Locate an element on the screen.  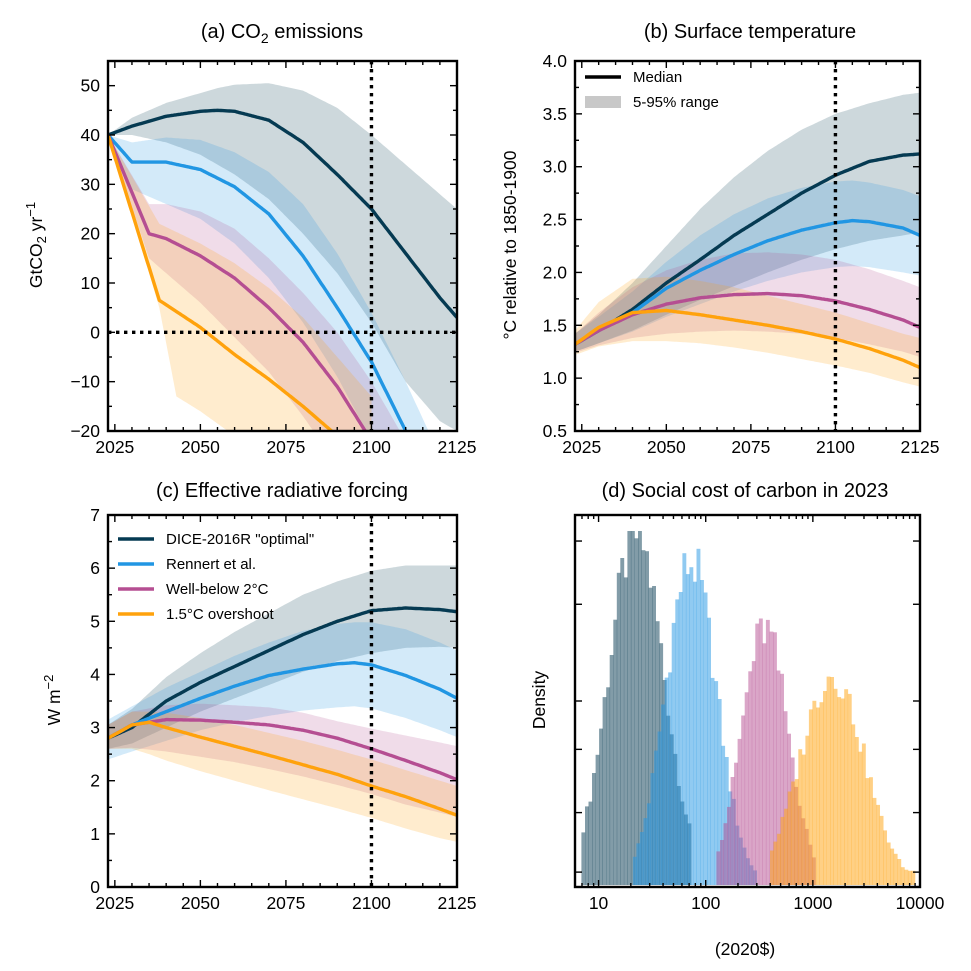
legend-label-rennert: Rennert et al. is located at coordinates (211, 564).